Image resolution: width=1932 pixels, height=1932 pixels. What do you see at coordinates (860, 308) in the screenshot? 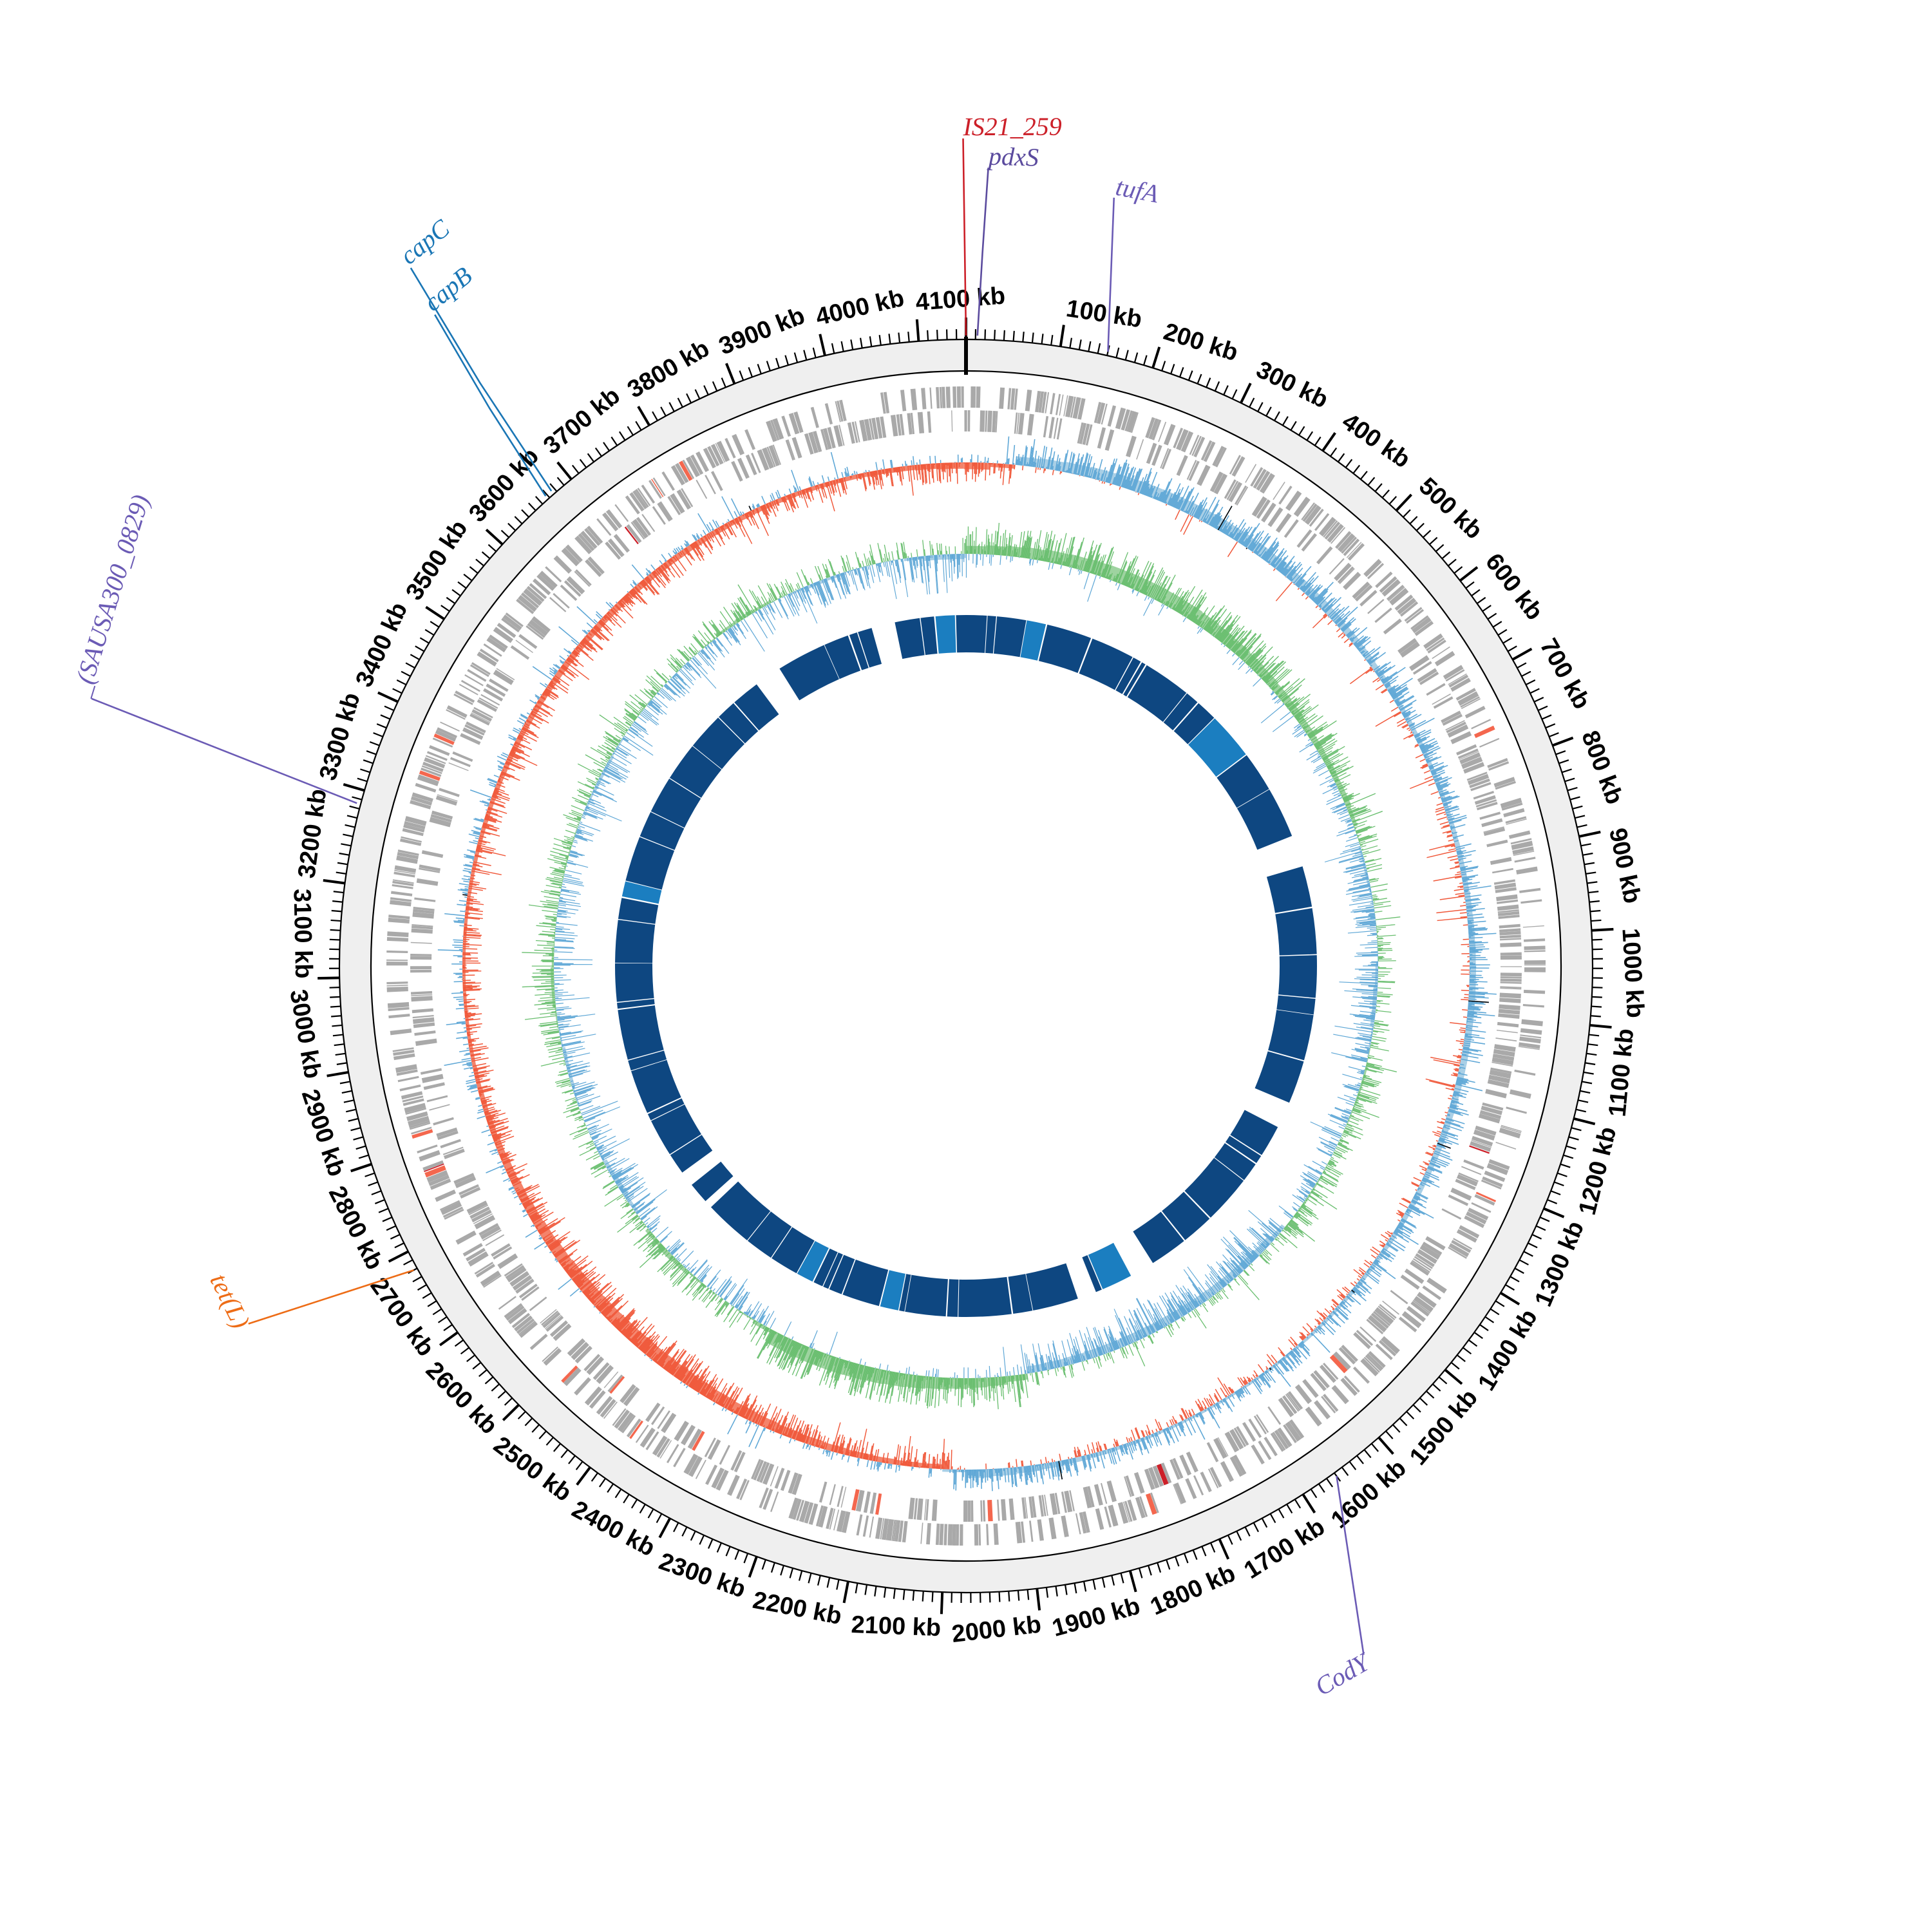
I see `ruler-tick-label: 4000 kb` at bounding box center [860, 308].